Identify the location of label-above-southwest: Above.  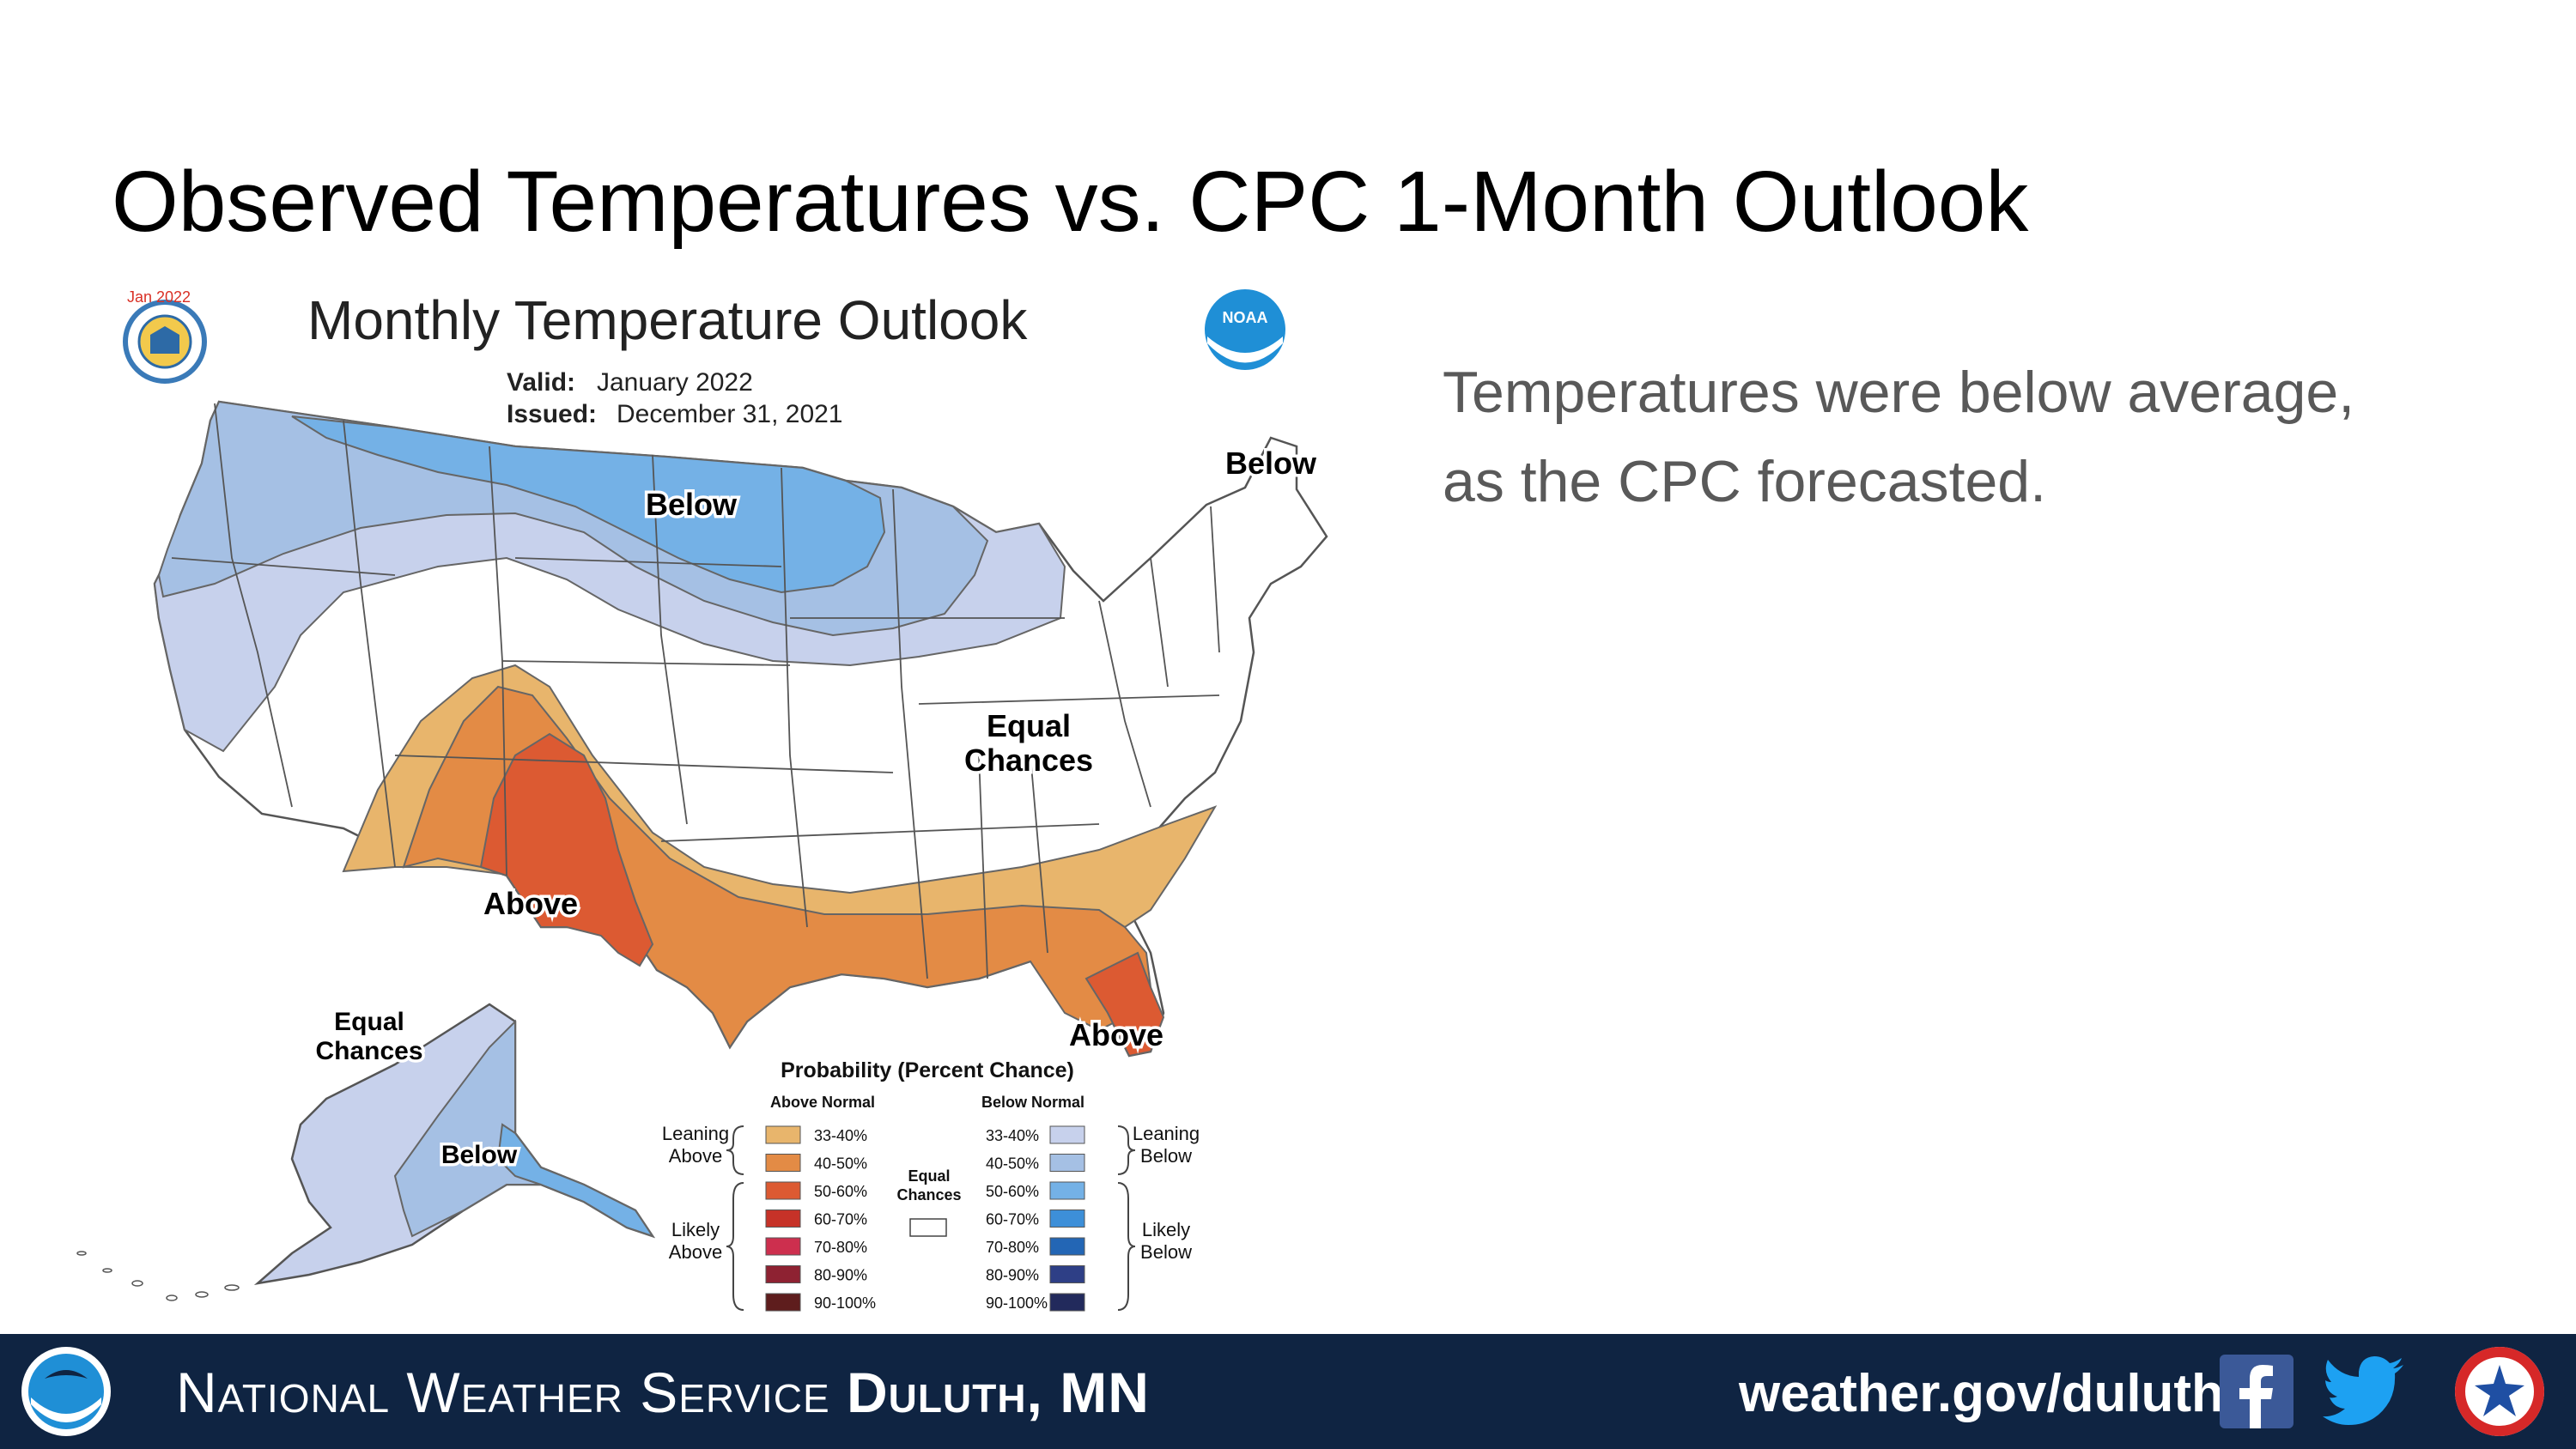
(530, 904).